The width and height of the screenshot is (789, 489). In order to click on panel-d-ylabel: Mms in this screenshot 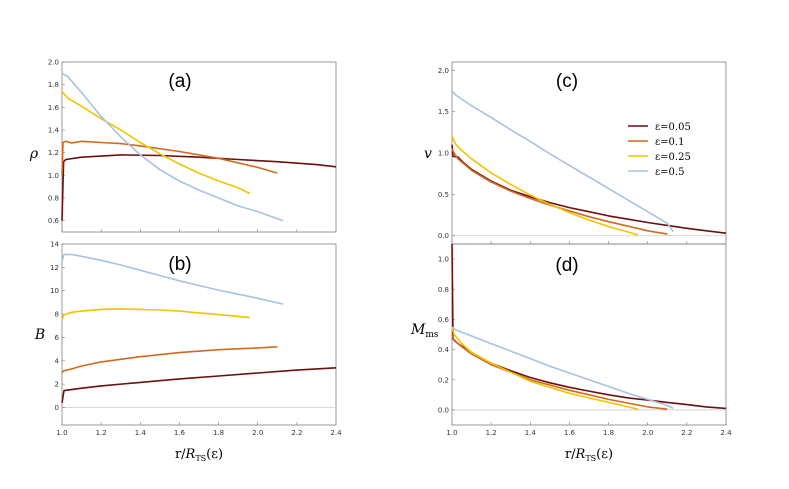, I will do `click(424, 331)`.